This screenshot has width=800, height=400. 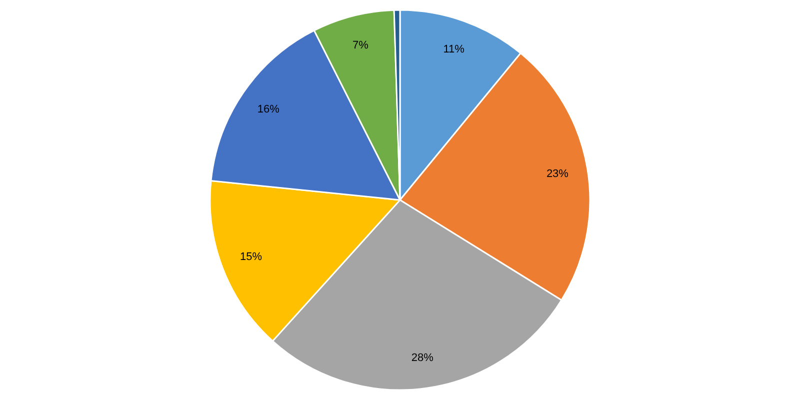 I want to click on data-label: 7%, so click(x=360, y=45).